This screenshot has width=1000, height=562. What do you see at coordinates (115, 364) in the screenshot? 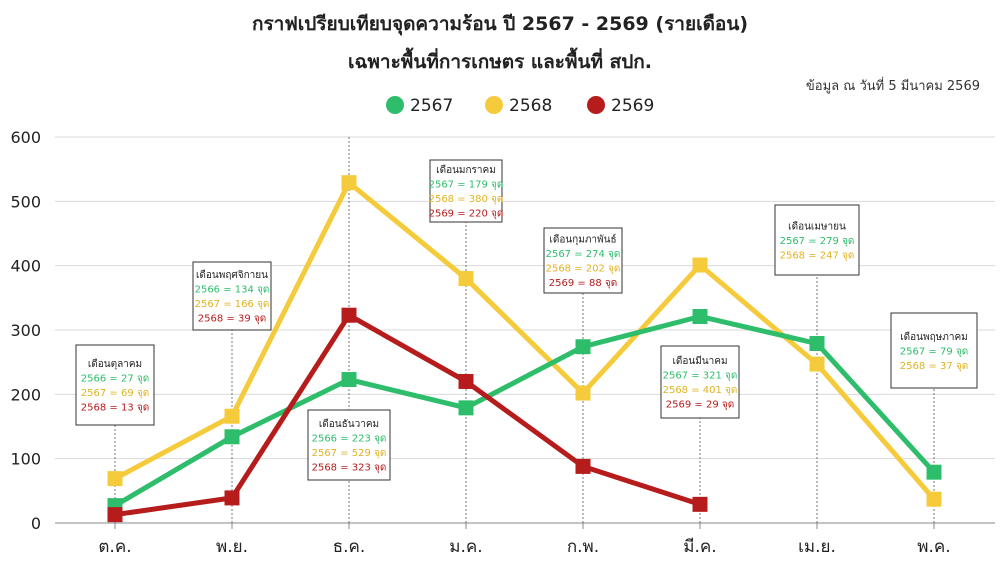
I see `annotation-title: เดือนตุลาคม` at bounding box center [115, 364].